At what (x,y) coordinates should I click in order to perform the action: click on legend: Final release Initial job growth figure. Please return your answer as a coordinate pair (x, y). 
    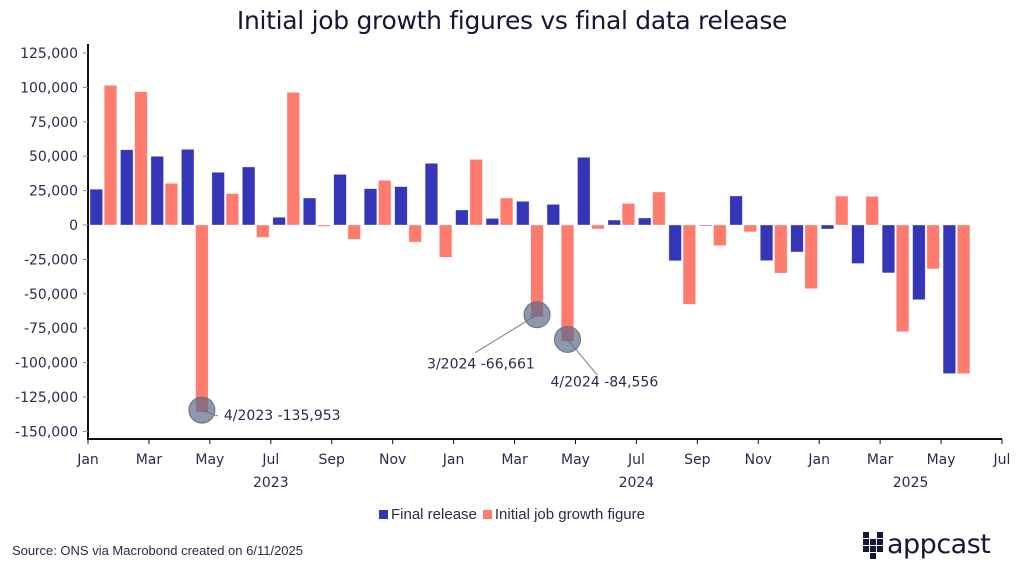
    Looking at the image, I should click on (512, 514).